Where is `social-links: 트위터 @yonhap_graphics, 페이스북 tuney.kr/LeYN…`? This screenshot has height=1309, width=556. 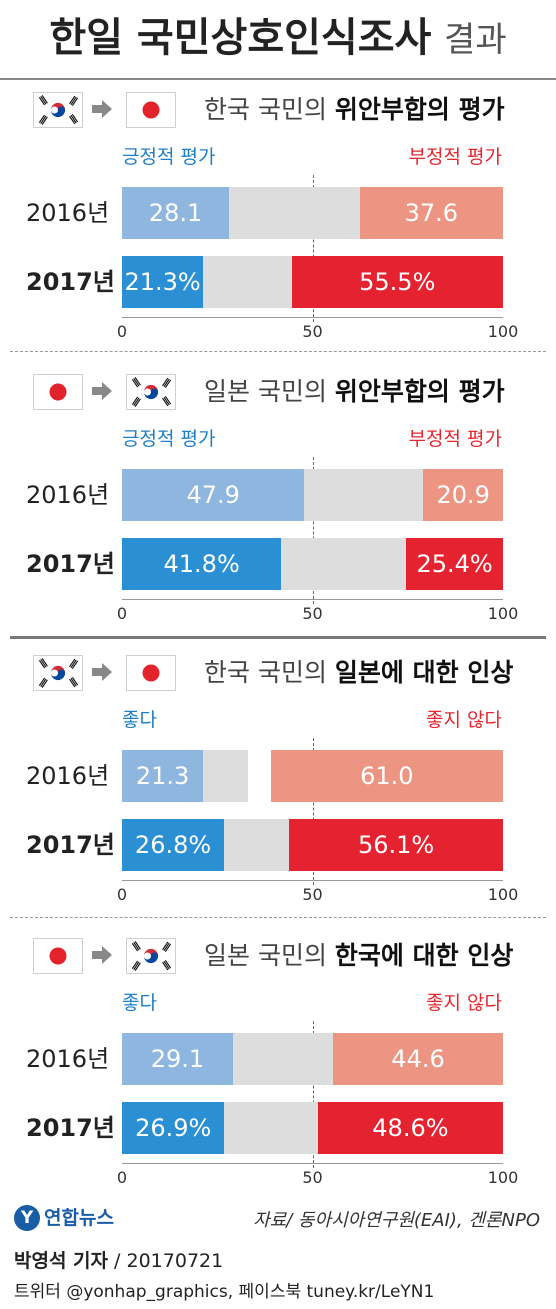
social-links: 트위터 @yonhap_graphics, 페이스북 tuney.kr/LeYN… is located at coordinates (224, 1292).